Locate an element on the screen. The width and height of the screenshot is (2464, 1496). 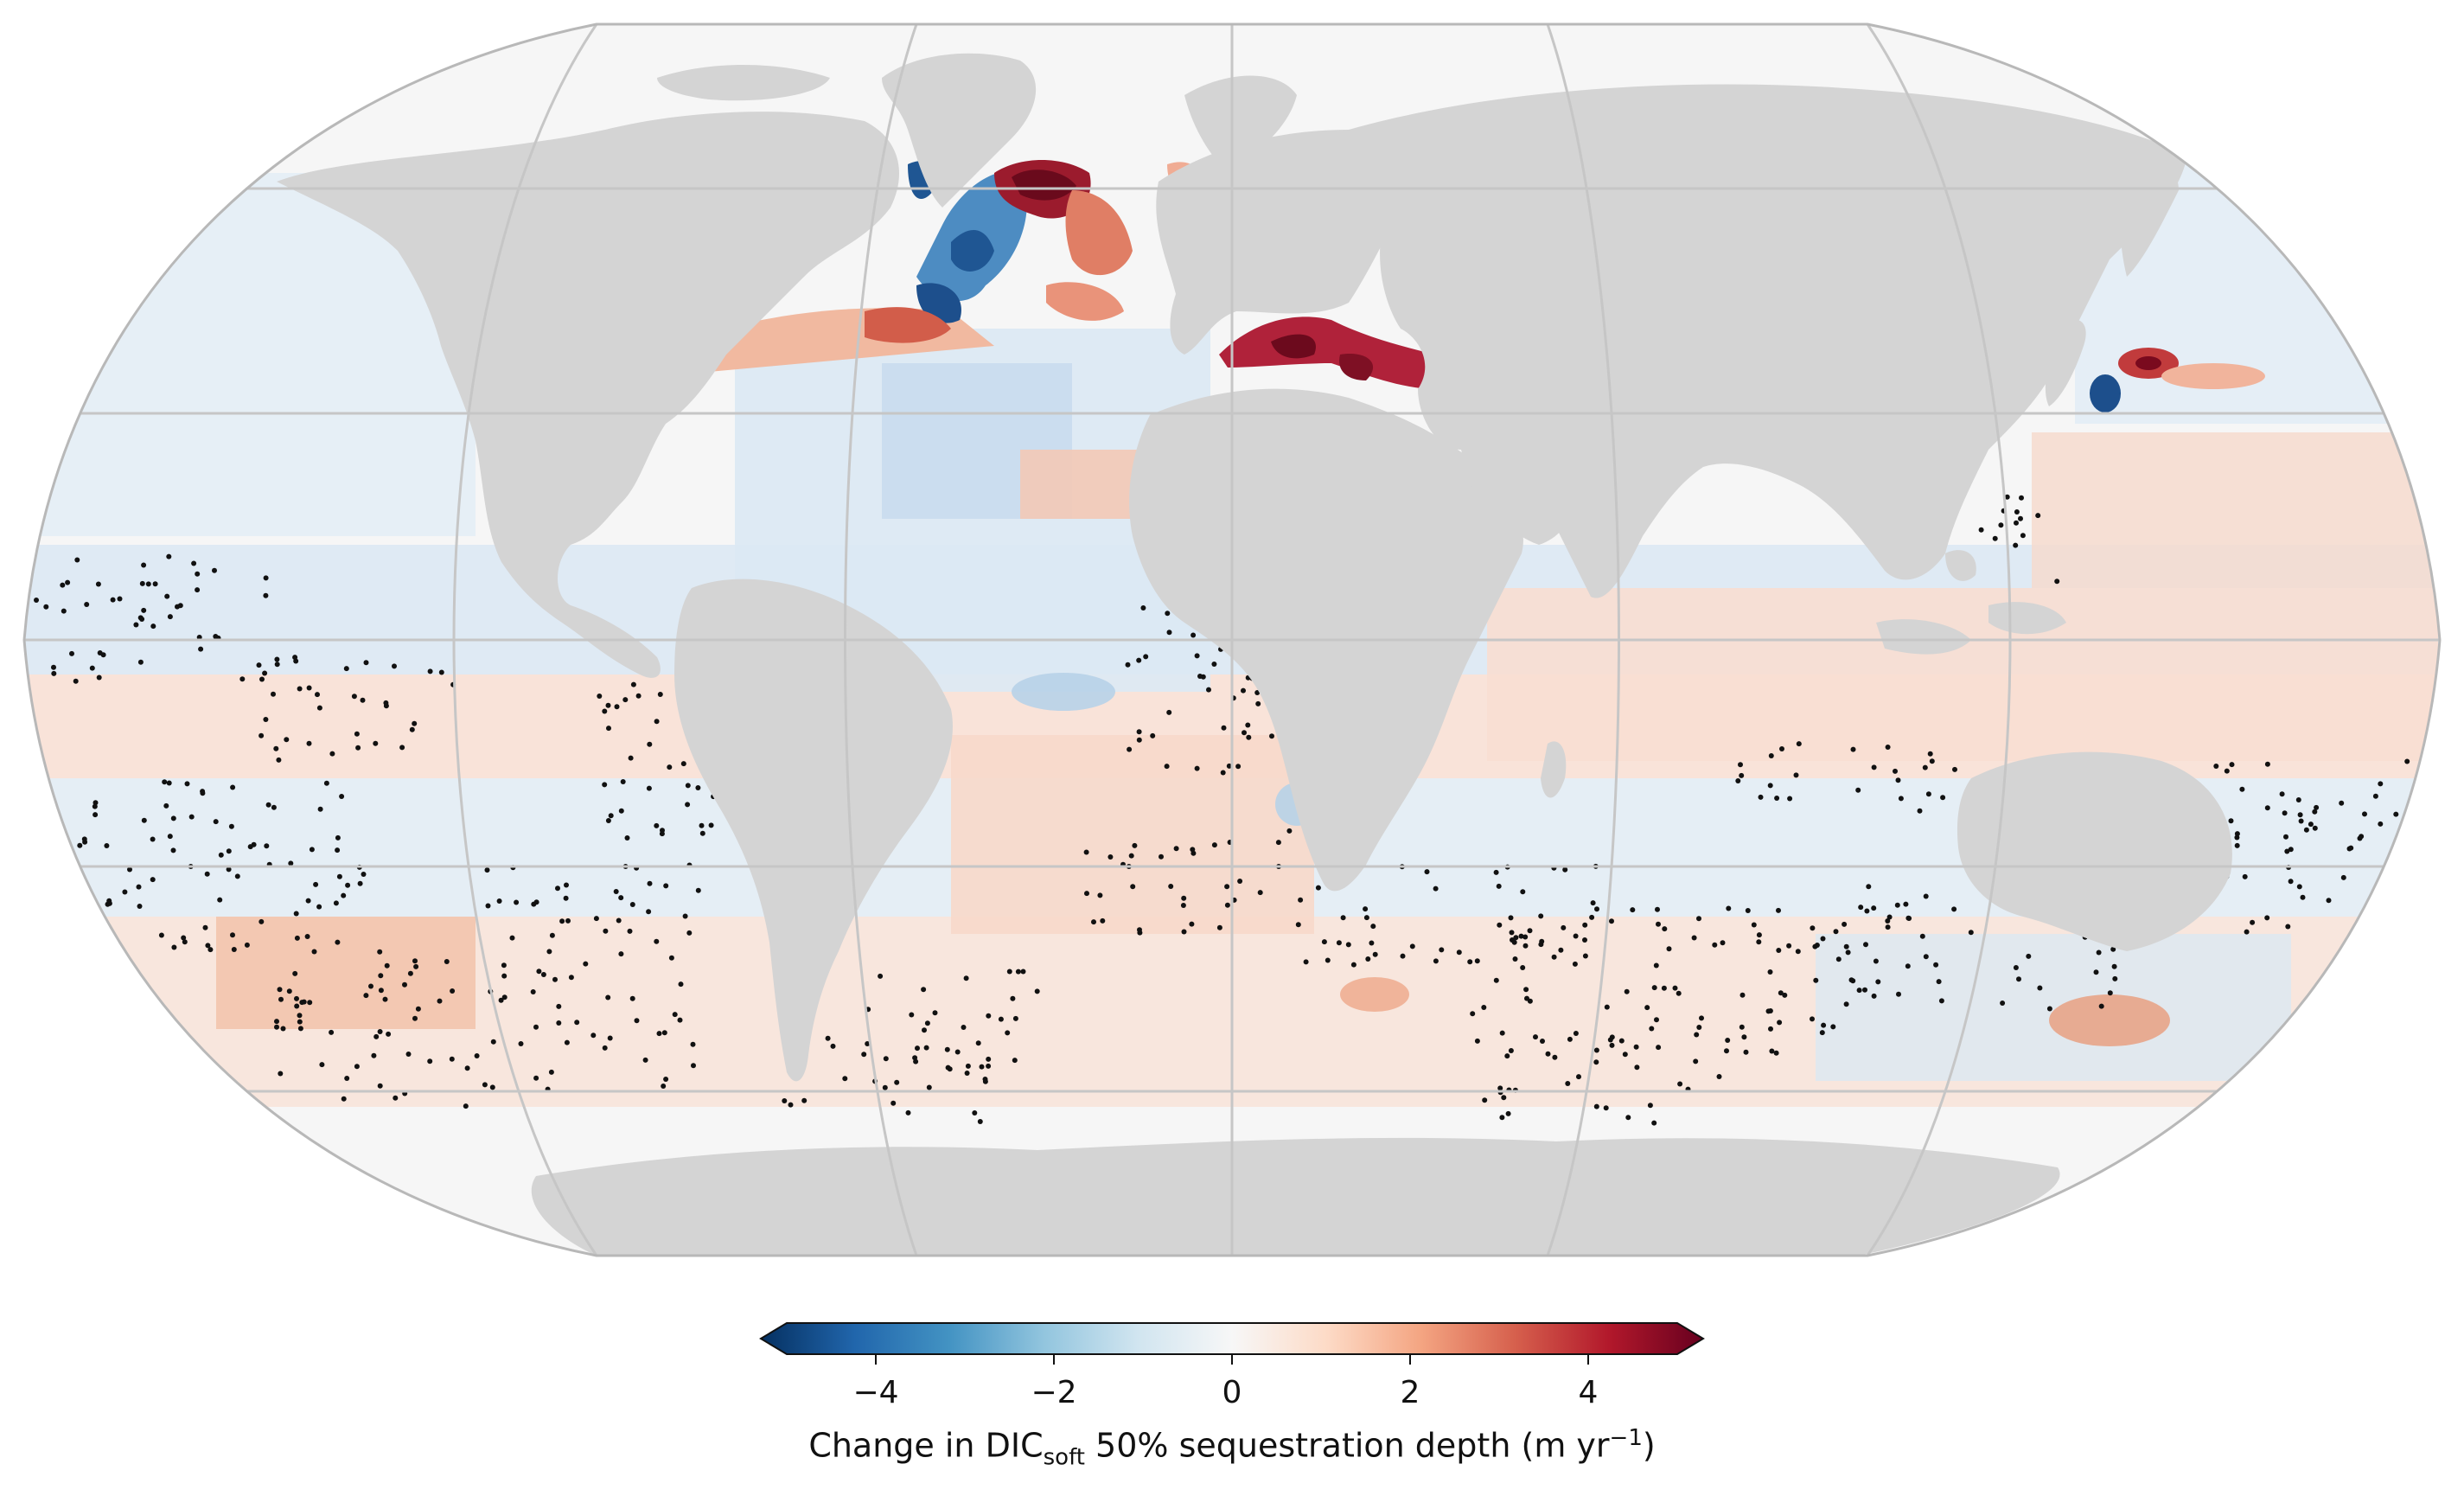
colorbar-bar is located at coordinates (1232, 1338).